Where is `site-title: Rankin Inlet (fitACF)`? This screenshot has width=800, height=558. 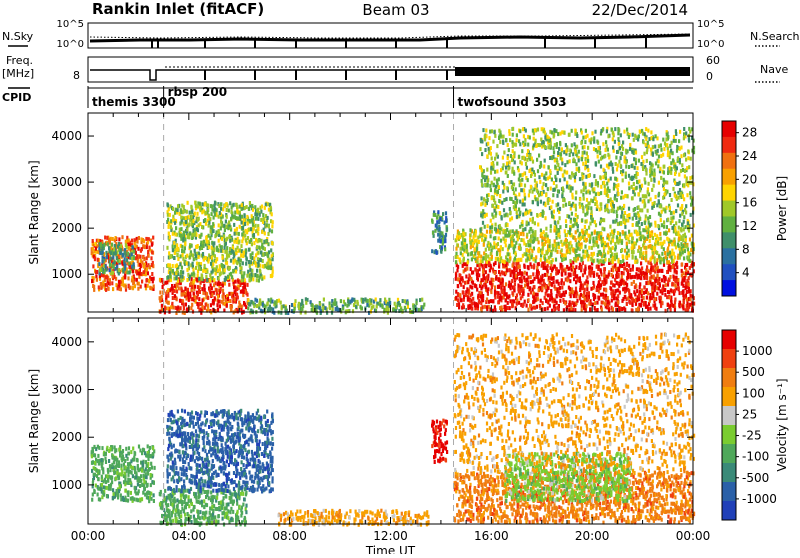 site-title: Rankin Inlet (fitACF) is located at coordinates (178, 9).